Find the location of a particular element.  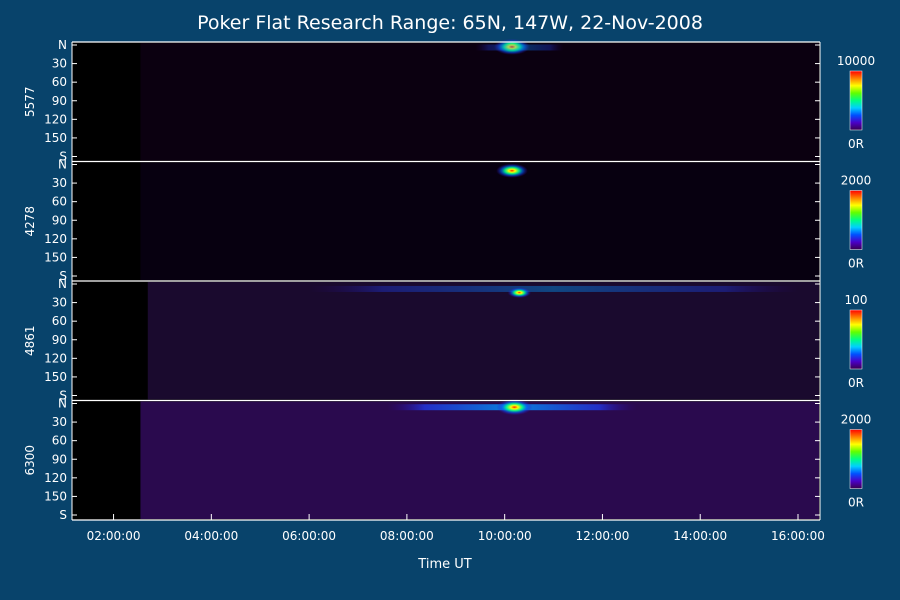

x-tick-label: 08:00:00 is located at coordinates (407, 536).